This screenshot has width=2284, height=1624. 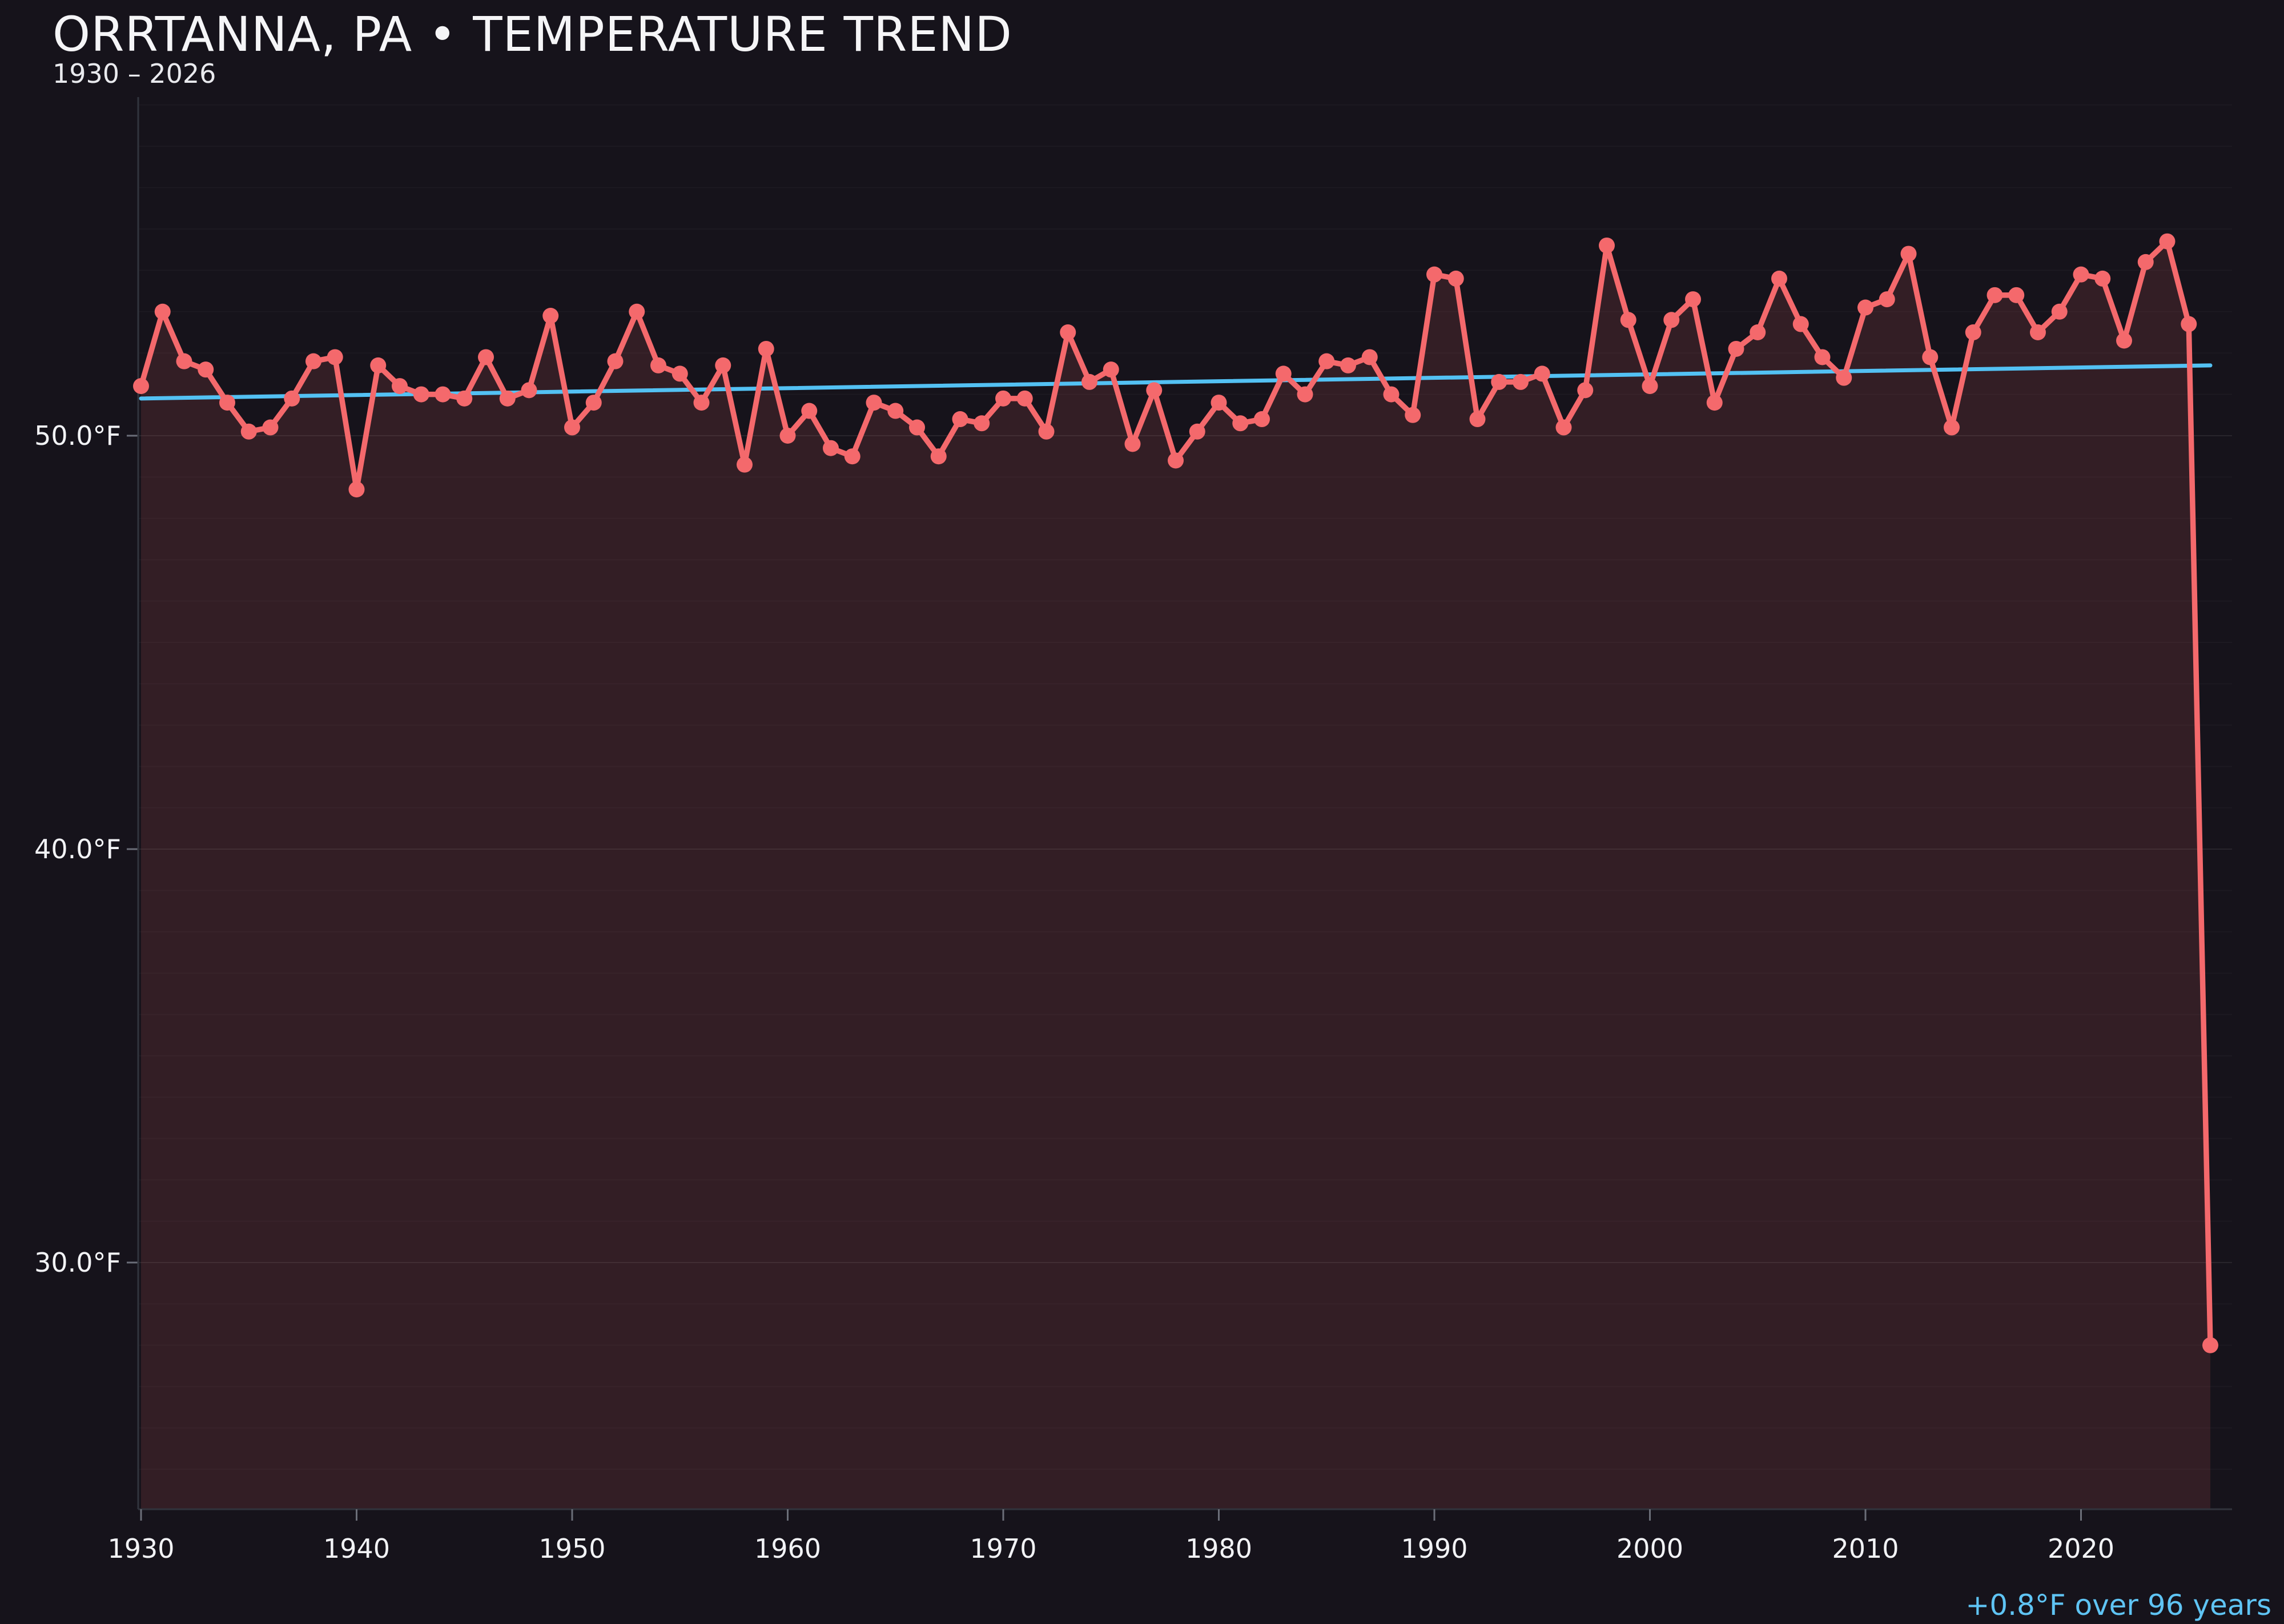 What do you see at coordinates (571, 1548) in the screenshot?
I see `x-tick-label: 1950` at bounding box center [571, 1548].